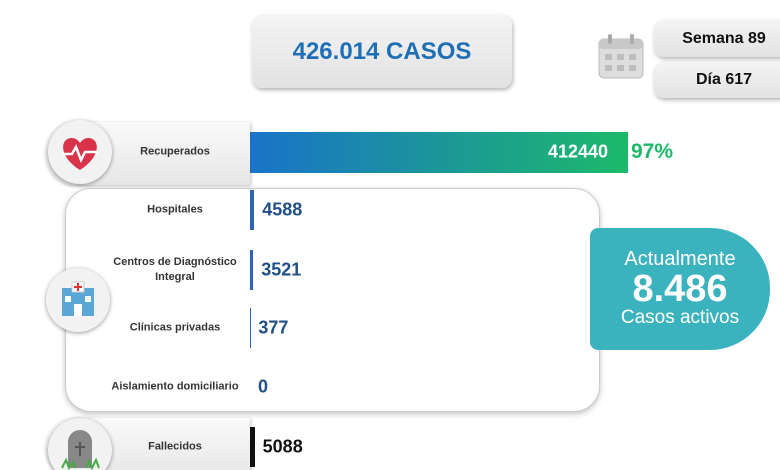 The image size is (780, 470). Describe the element at coordinates (578, 151) in the screenshot. I see `value-label: 412440` at that location.